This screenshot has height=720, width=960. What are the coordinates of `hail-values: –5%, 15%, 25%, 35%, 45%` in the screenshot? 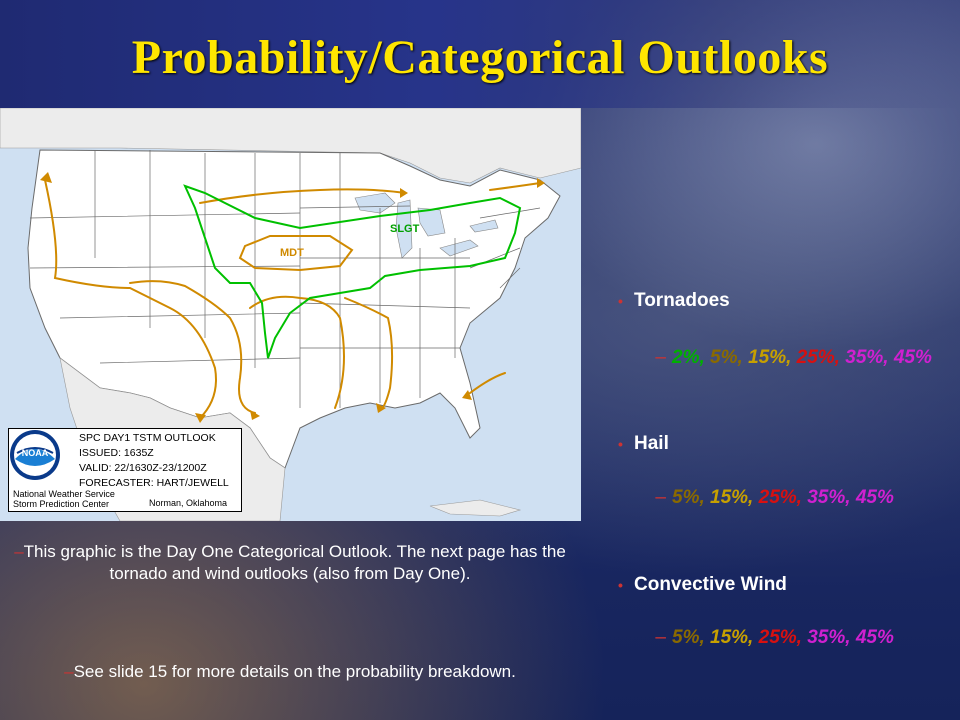 It's located at (780, 498).